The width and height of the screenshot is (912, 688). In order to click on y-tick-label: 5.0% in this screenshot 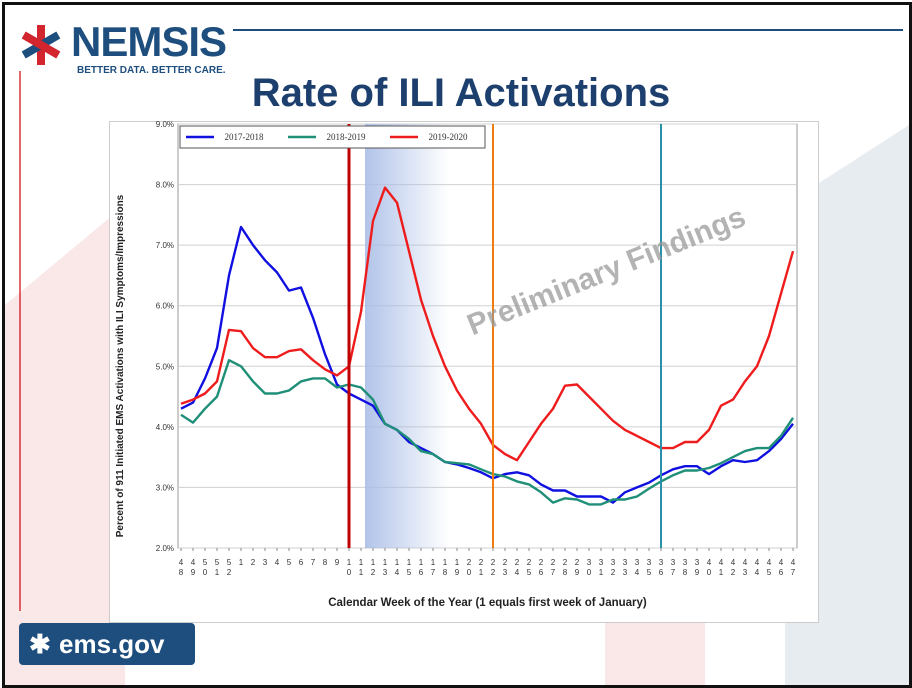, I will do `click(165, 366)`.